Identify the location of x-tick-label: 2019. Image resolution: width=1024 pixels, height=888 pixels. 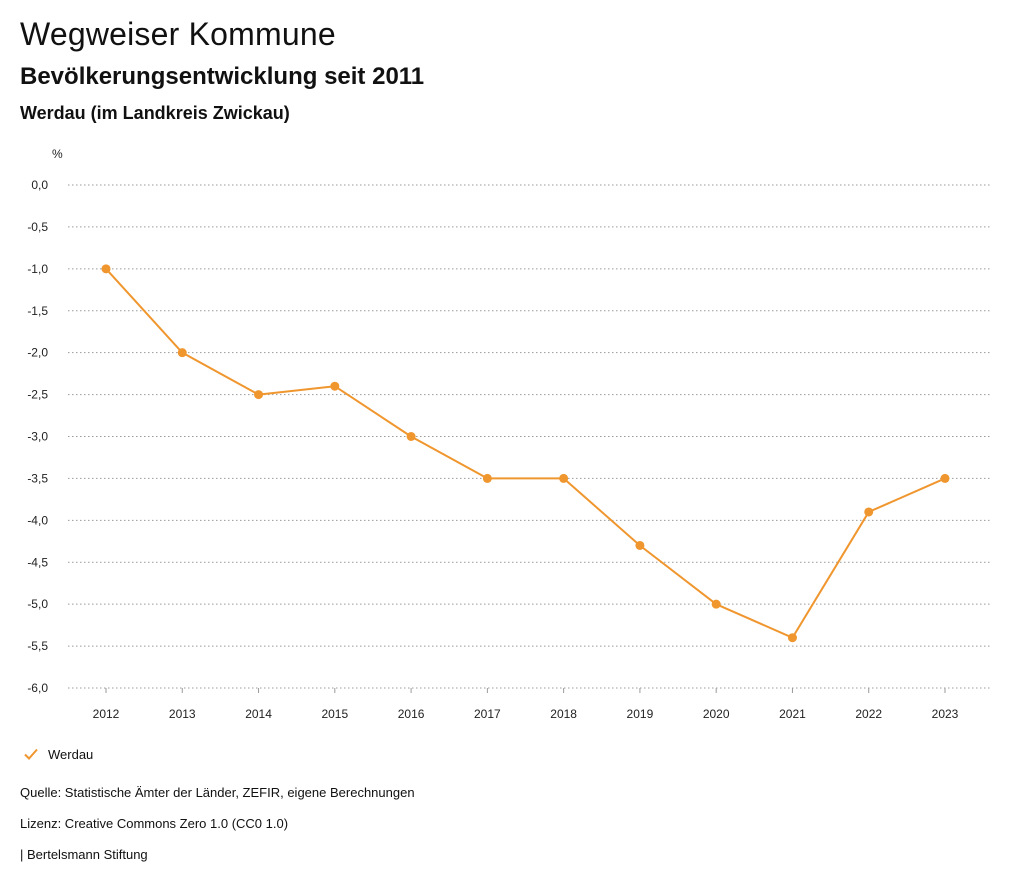
(640, 714).